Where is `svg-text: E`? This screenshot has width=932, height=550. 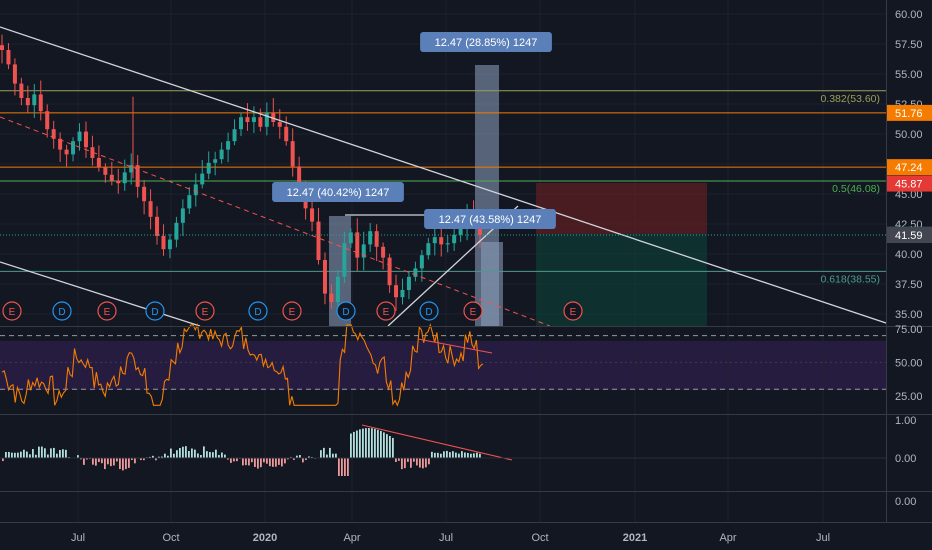 svg-text: E is located at coordinates (573, 312).